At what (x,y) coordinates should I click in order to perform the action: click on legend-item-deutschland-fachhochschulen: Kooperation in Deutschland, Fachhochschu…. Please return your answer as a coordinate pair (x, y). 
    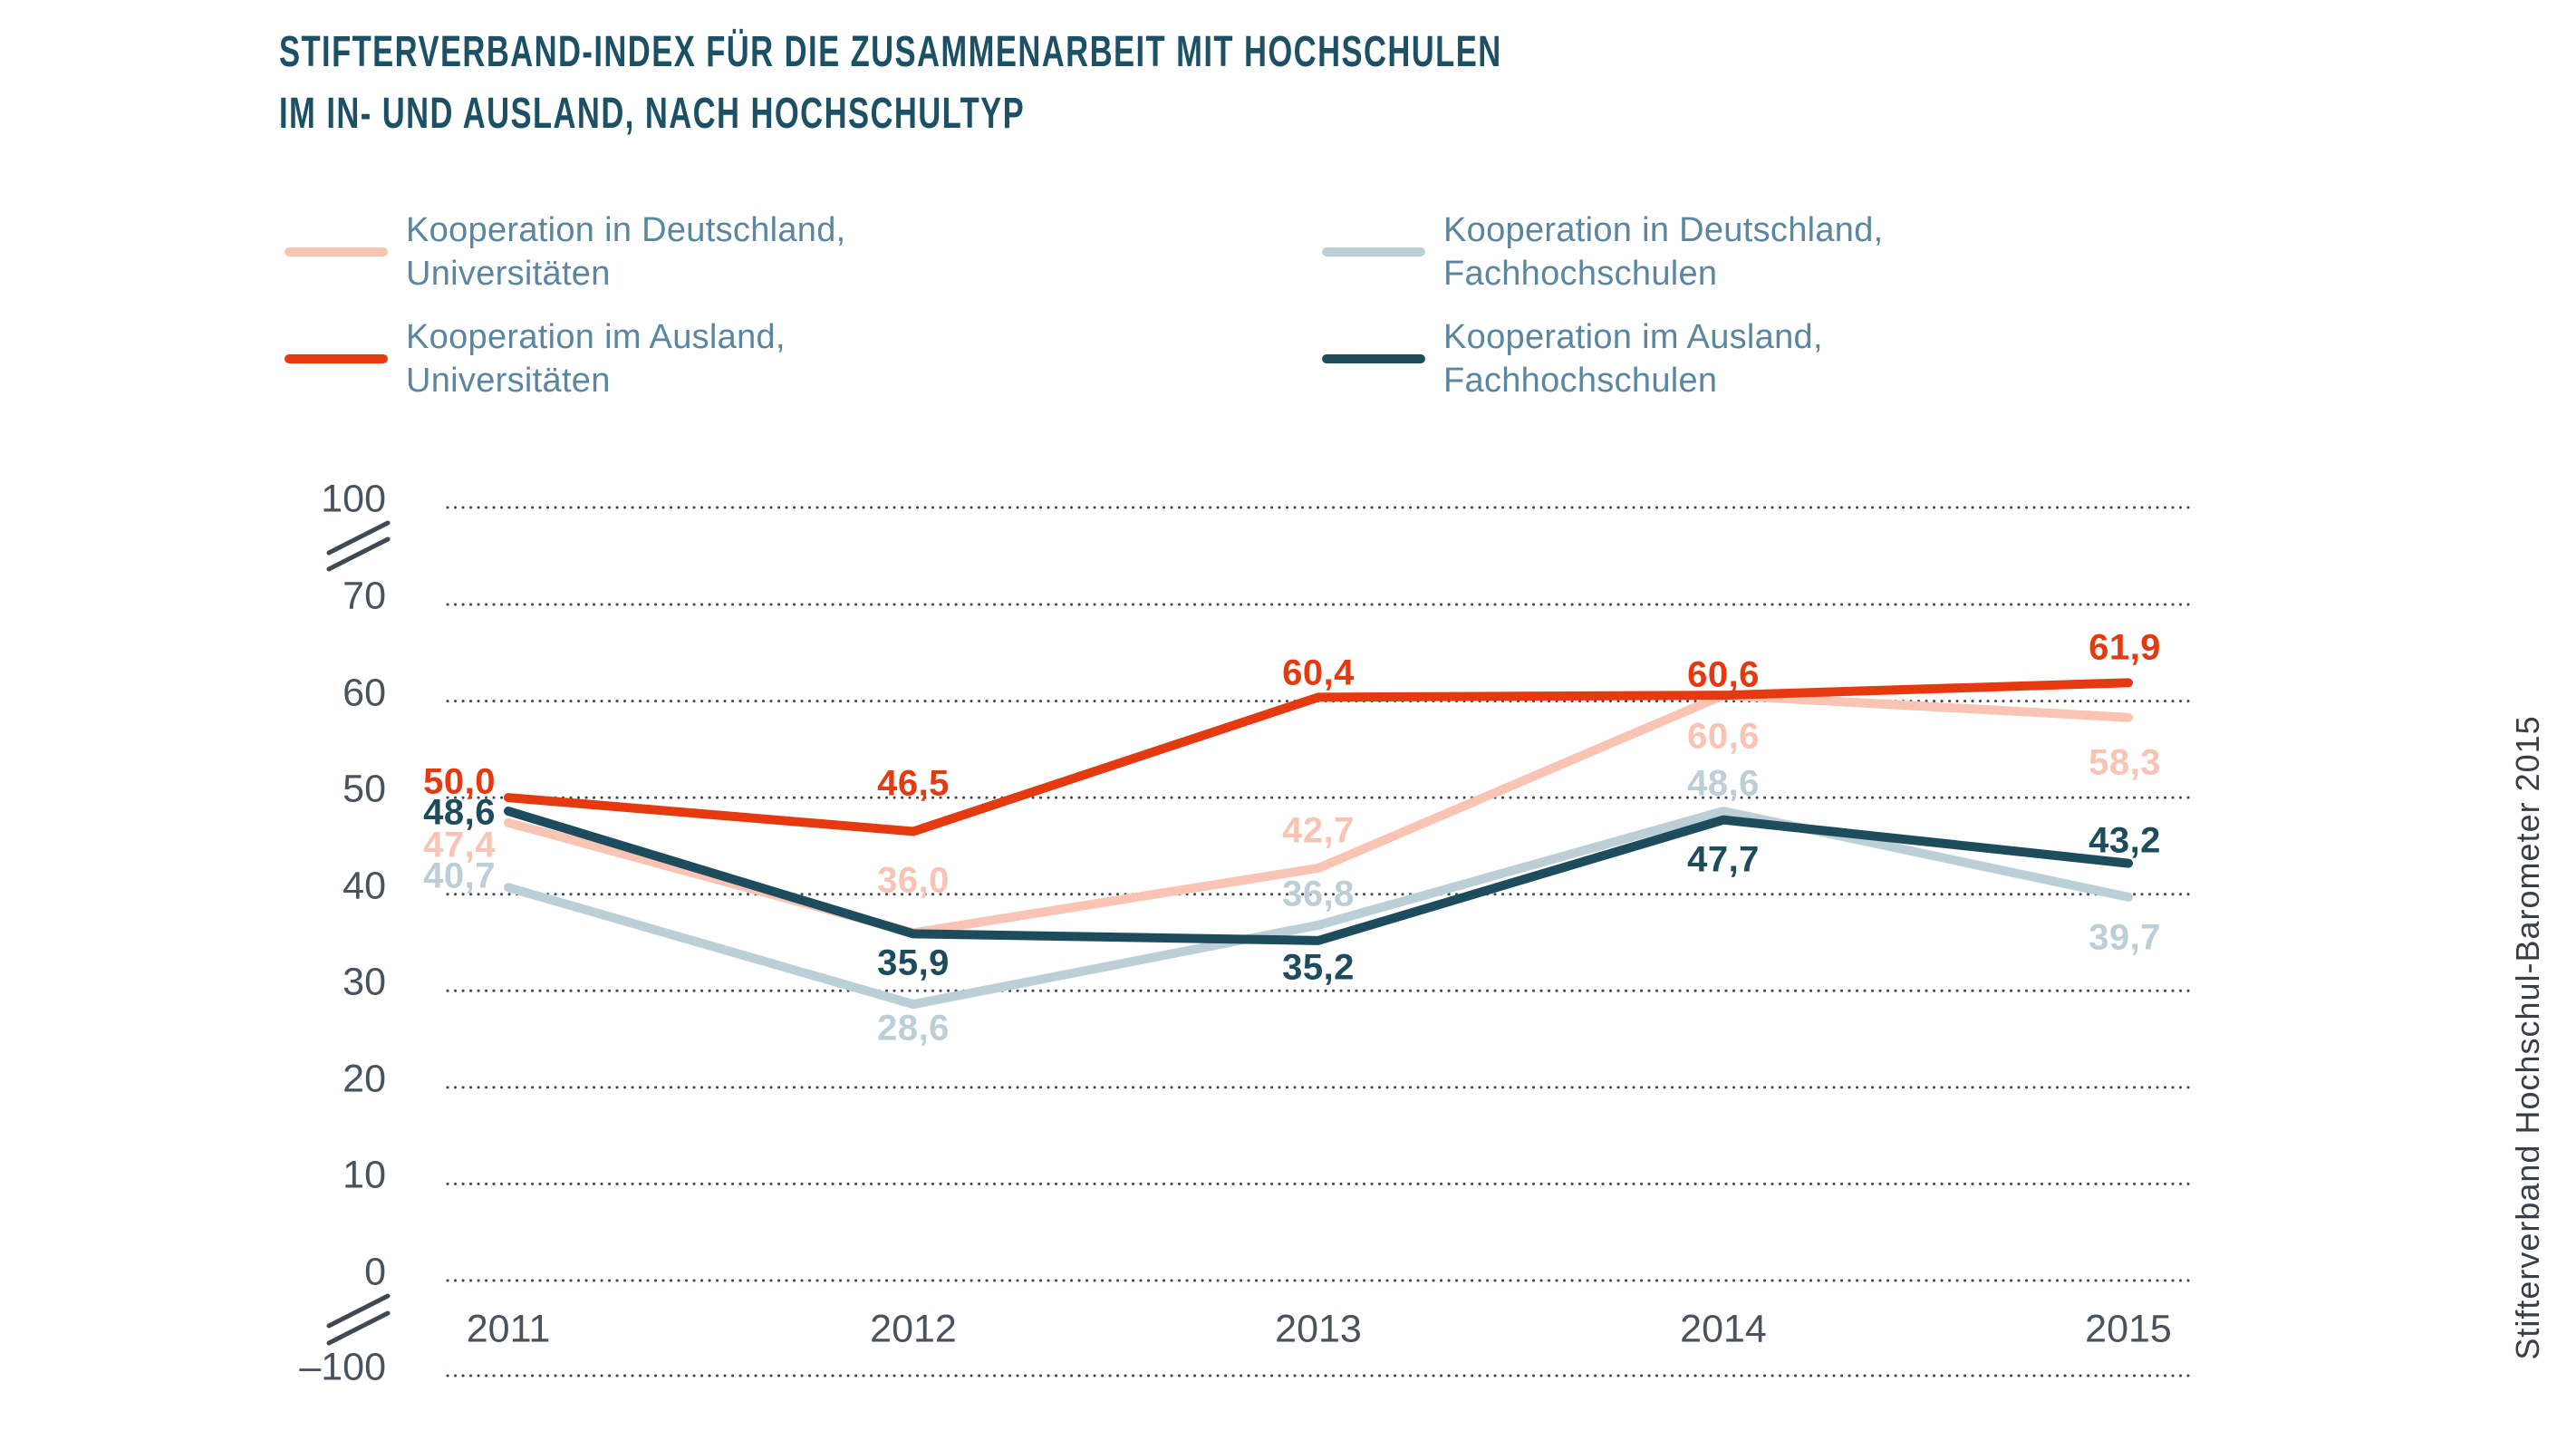
    Looking at the image, I should click on (1603, 251).